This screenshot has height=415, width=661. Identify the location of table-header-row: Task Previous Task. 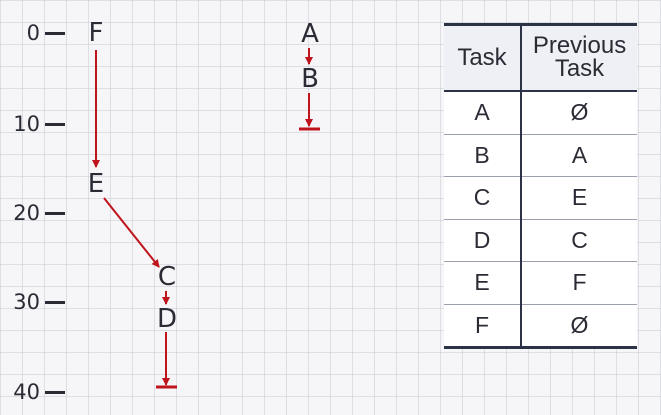
(540, 59).